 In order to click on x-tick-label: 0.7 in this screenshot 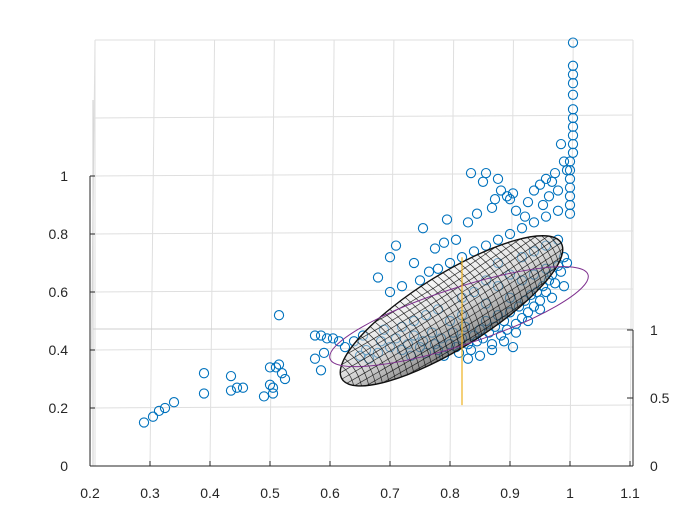, I will do `click(390, 493)`.